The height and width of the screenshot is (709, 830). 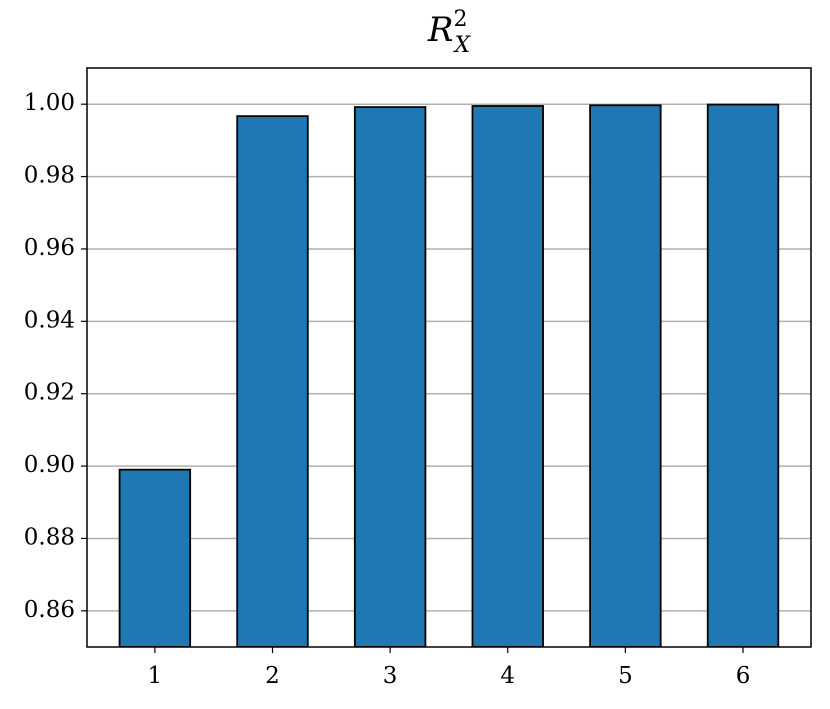 What do you see at coordinates (440, 30) in the screenshot?
I see `title-base: R` at bounding box center [440, 30].